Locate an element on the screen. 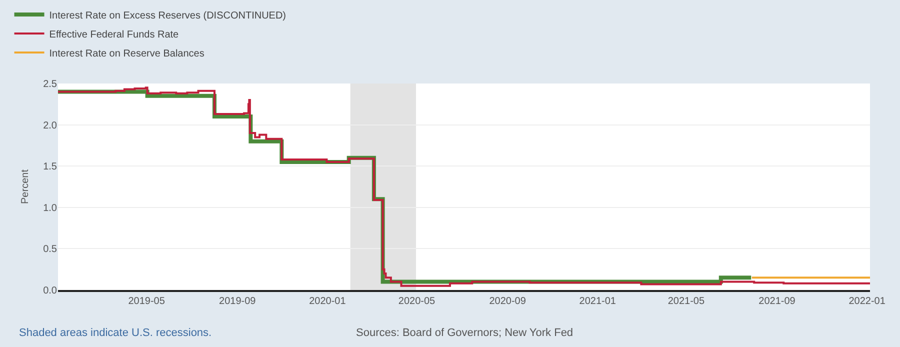  y-axis-title: Percent is located at coordinates (26, 186).